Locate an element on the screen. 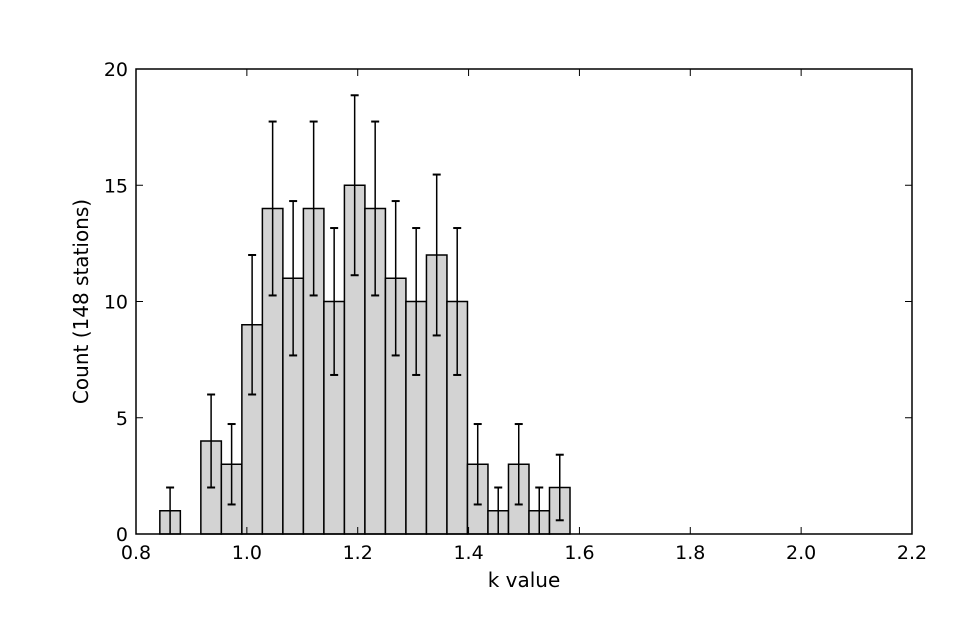  x-tick-label: 2.2 is located at coordinates (912, 553).